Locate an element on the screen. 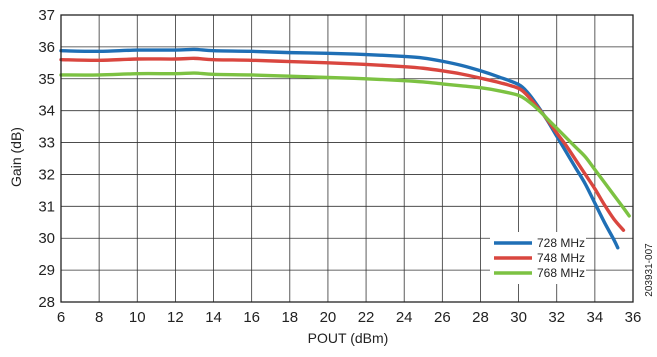  y-axis-label: Gain (dB) is located at coordinates (16, 157).